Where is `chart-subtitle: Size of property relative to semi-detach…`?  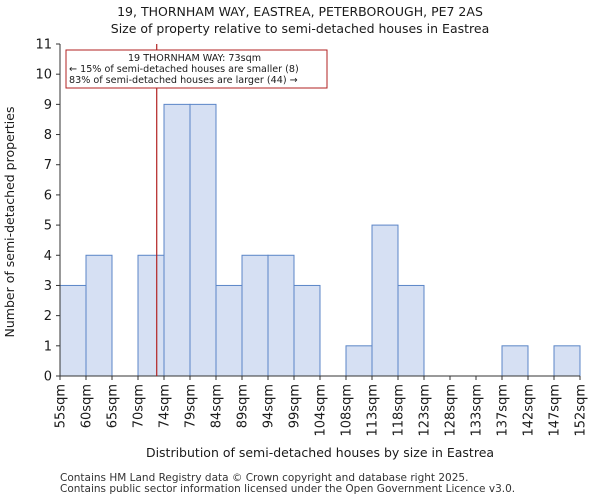
chart-subtitle: Size of property relative to semi-detach… is located at coordinates (300, 28).